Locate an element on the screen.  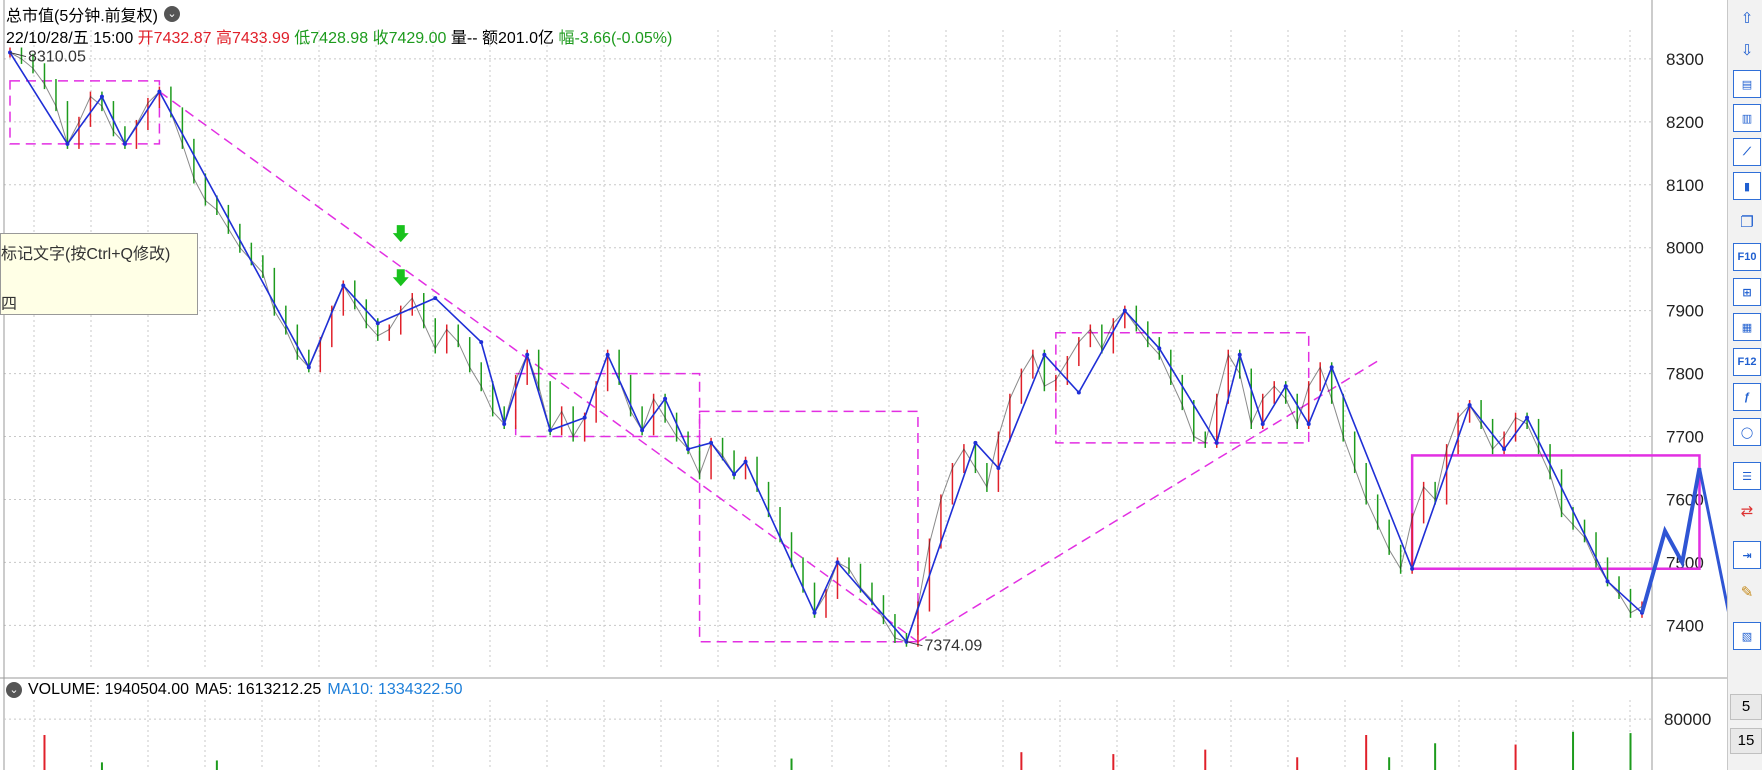
layout-icon: ▤ is located at coordinates (1747, 84).